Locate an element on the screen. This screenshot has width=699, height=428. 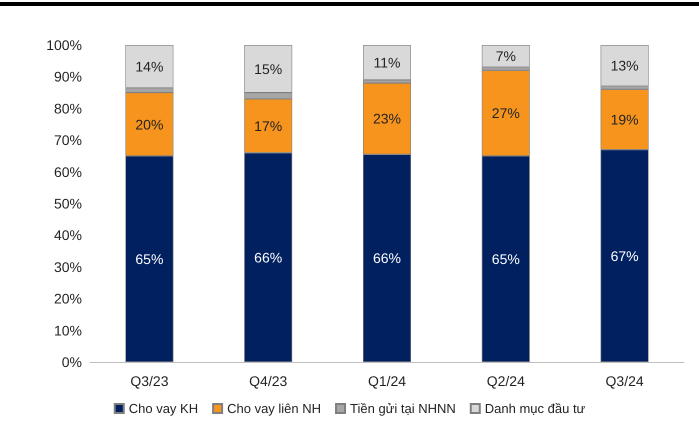
x-tick-label: Q4/23 is located at coordinates (268, 381).